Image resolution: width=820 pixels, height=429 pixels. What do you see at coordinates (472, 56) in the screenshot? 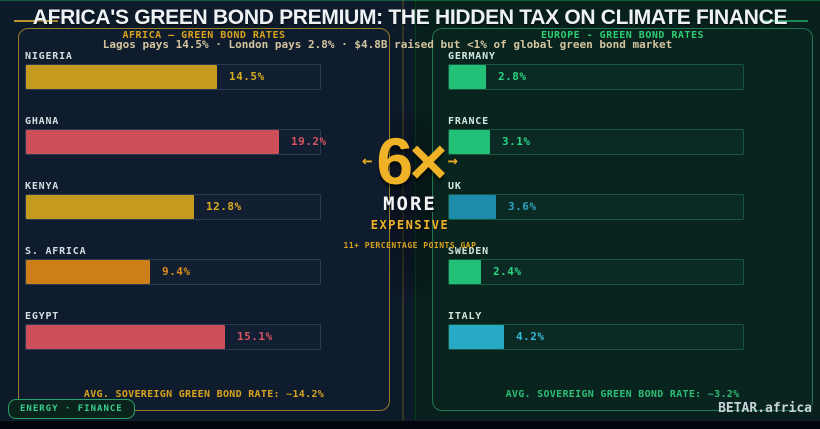
I see `bar-label: GERMANY` at bounding box center [472, 56].